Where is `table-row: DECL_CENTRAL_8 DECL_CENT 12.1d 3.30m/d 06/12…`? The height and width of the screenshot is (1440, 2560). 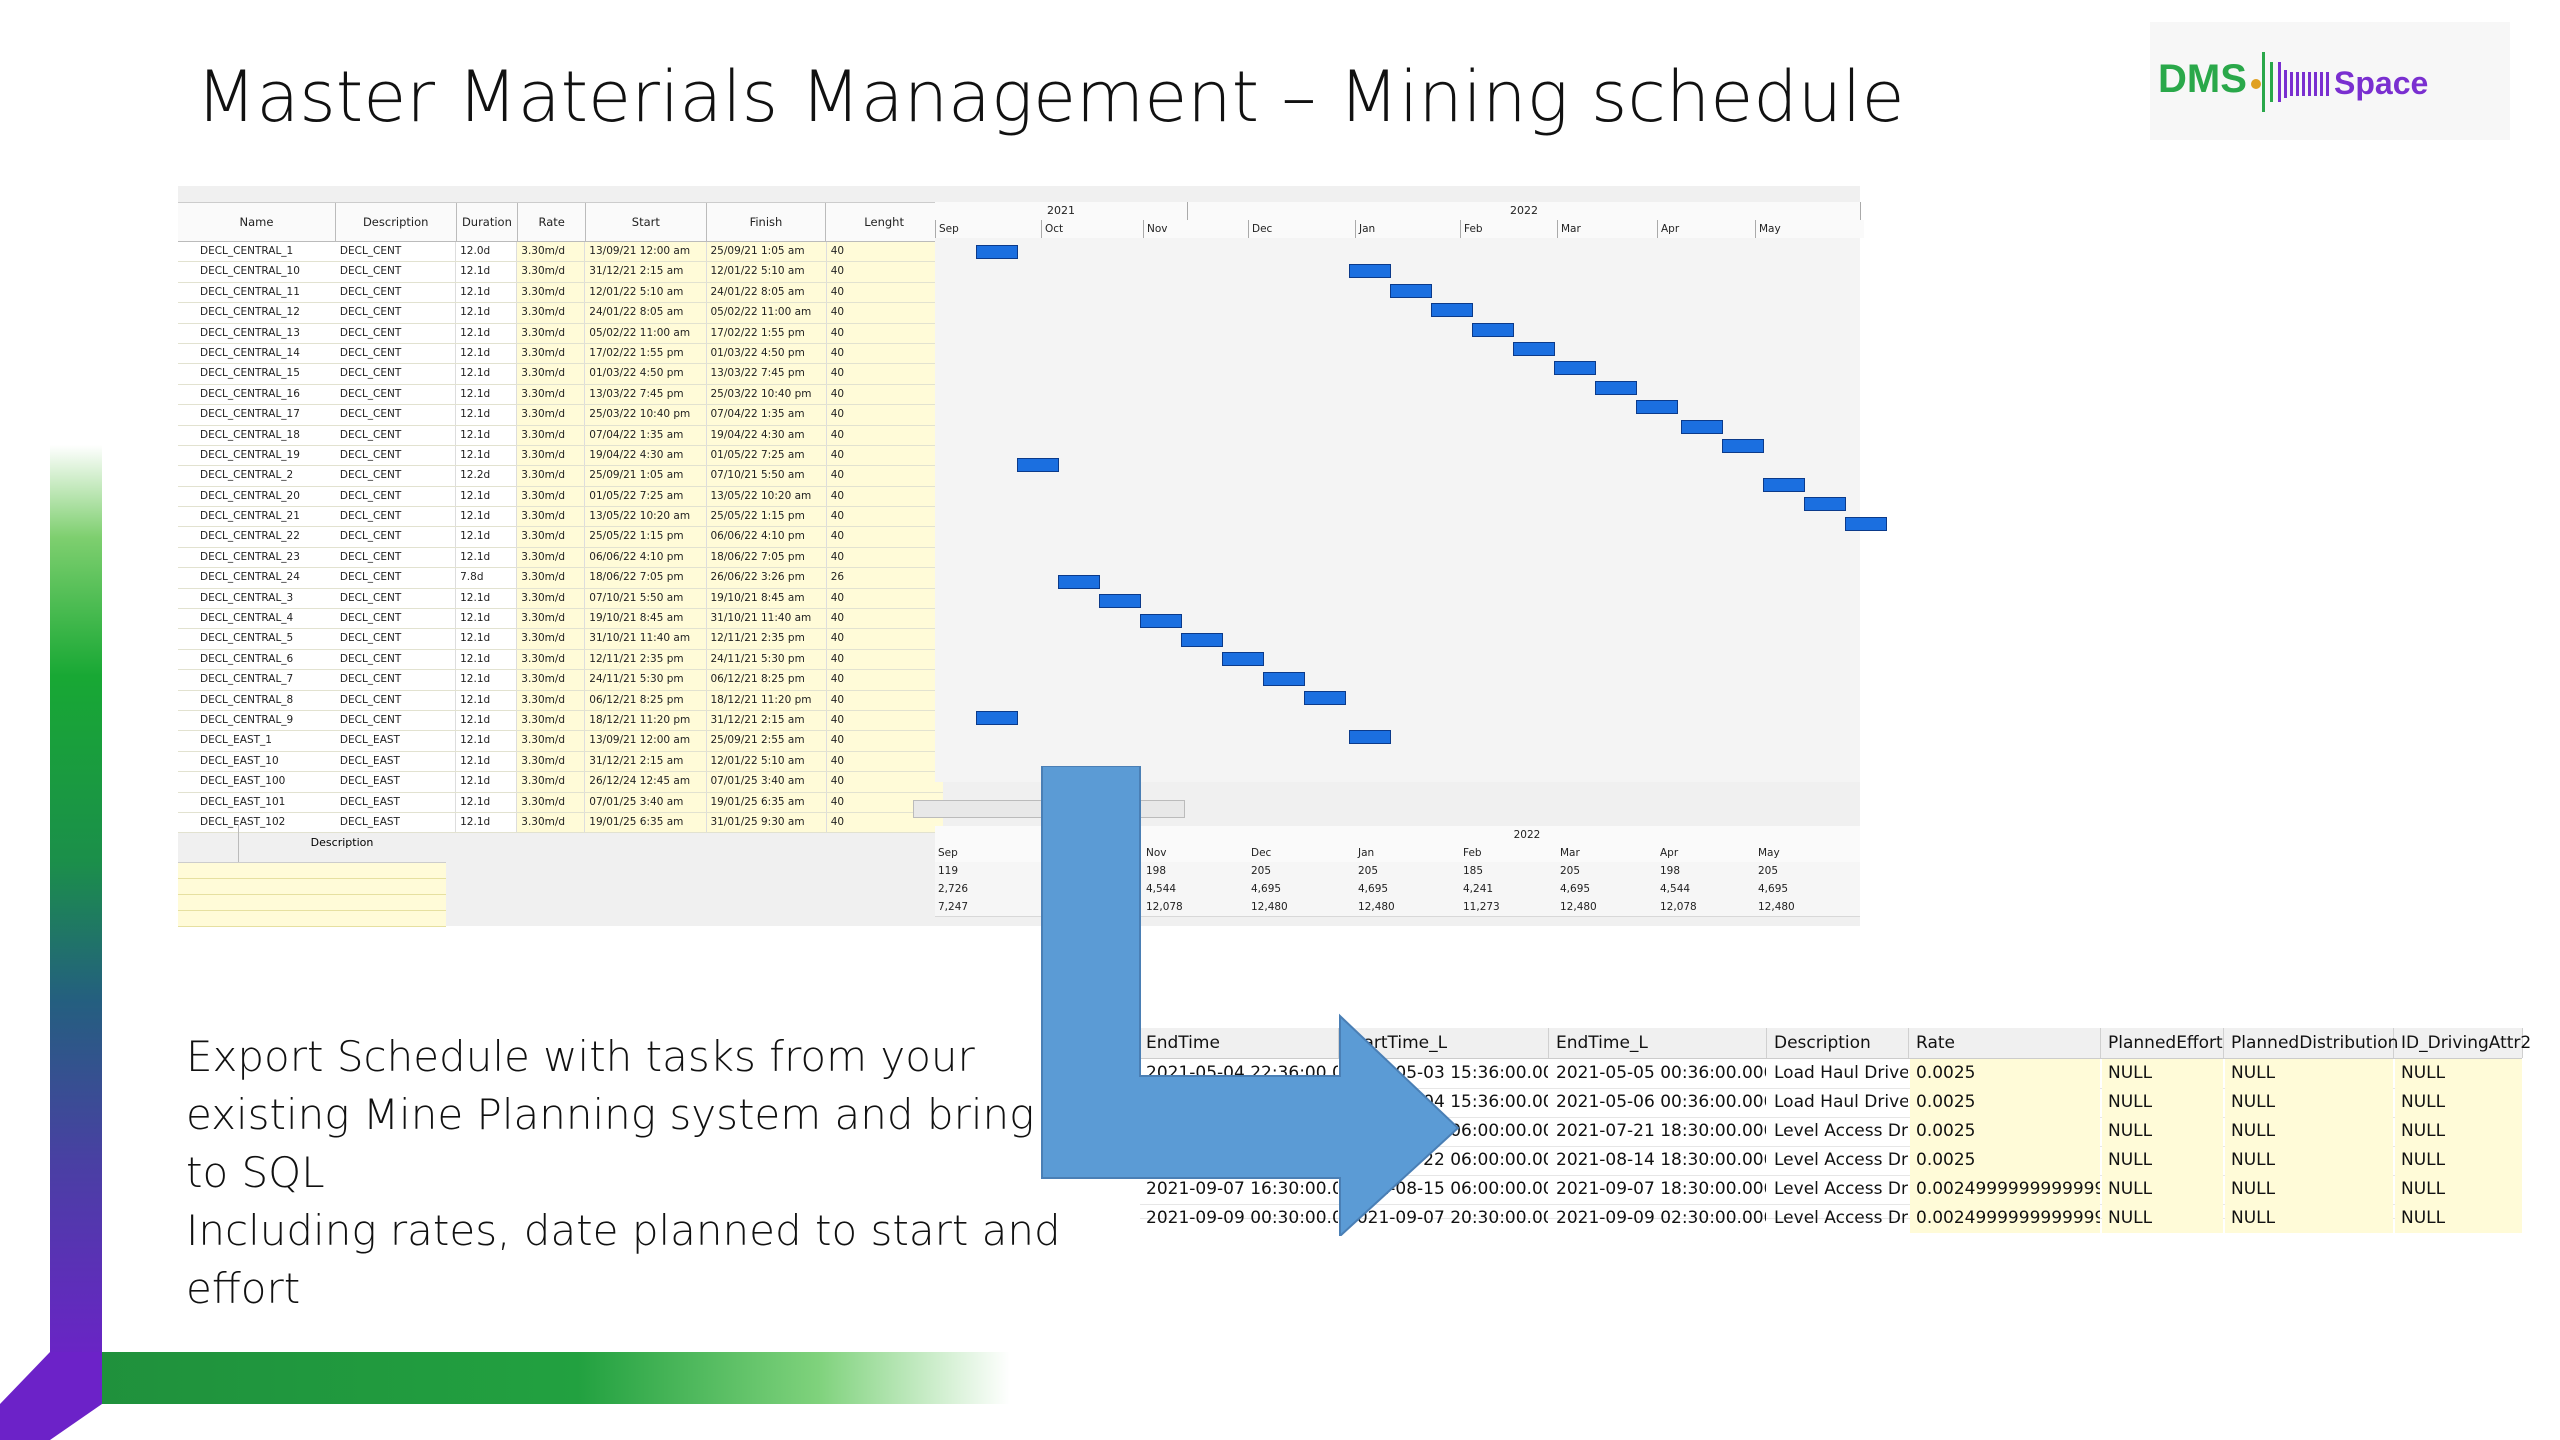 table-row: DECL_CENTRAL_8 DECL_CENT 12.1d 3.30m/d 06/12… is located at coordinates (560, 700).